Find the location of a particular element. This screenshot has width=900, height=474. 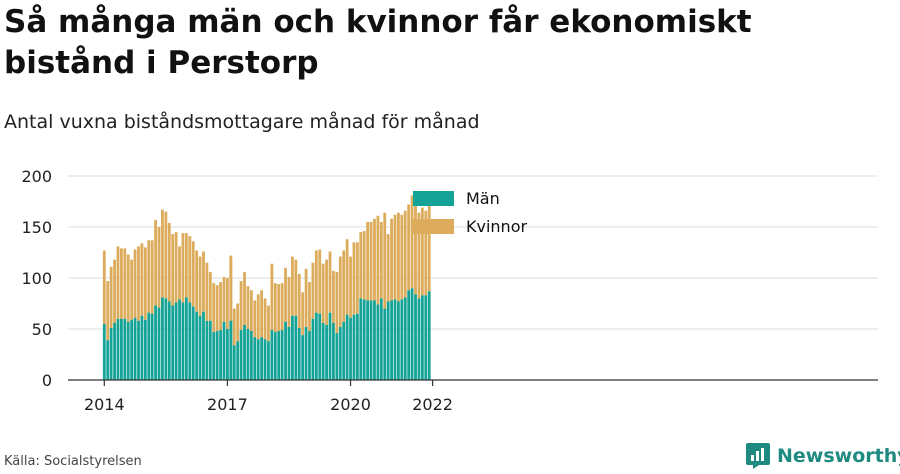

legend-label-kvinnor: Kvinnor is located at coordinates (496, 226).